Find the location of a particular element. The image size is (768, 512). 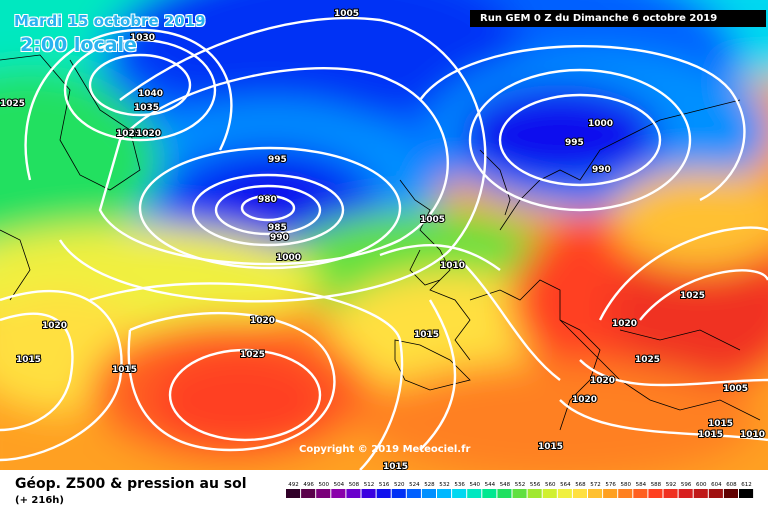

scale-tick-label: 560 is located at coordinates (550, 485).